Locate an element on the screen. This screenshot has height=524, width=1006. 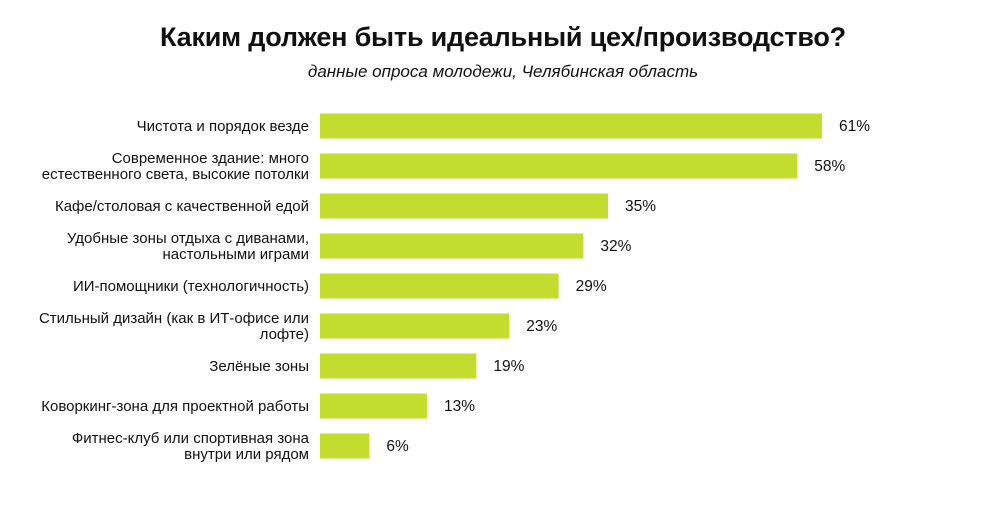
value-label-5: 23% is located at coordinates (541, 326).